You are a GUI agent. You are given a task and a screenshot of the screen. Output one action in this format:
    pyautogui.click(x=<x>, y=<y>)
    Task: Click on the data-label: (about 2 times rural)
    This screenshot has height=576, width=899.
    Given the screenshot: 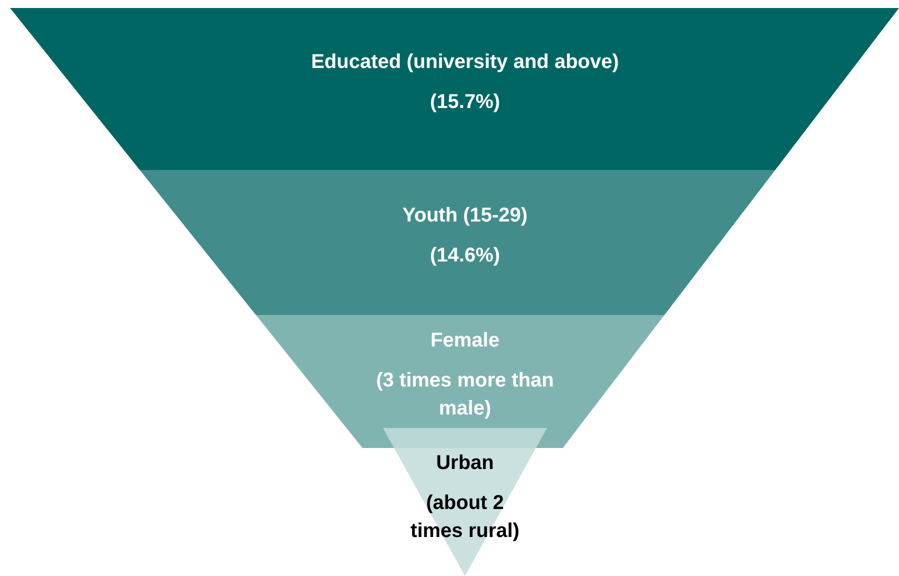 What is the action you would take?
    pyautogui.click(x=465, y=517)
    